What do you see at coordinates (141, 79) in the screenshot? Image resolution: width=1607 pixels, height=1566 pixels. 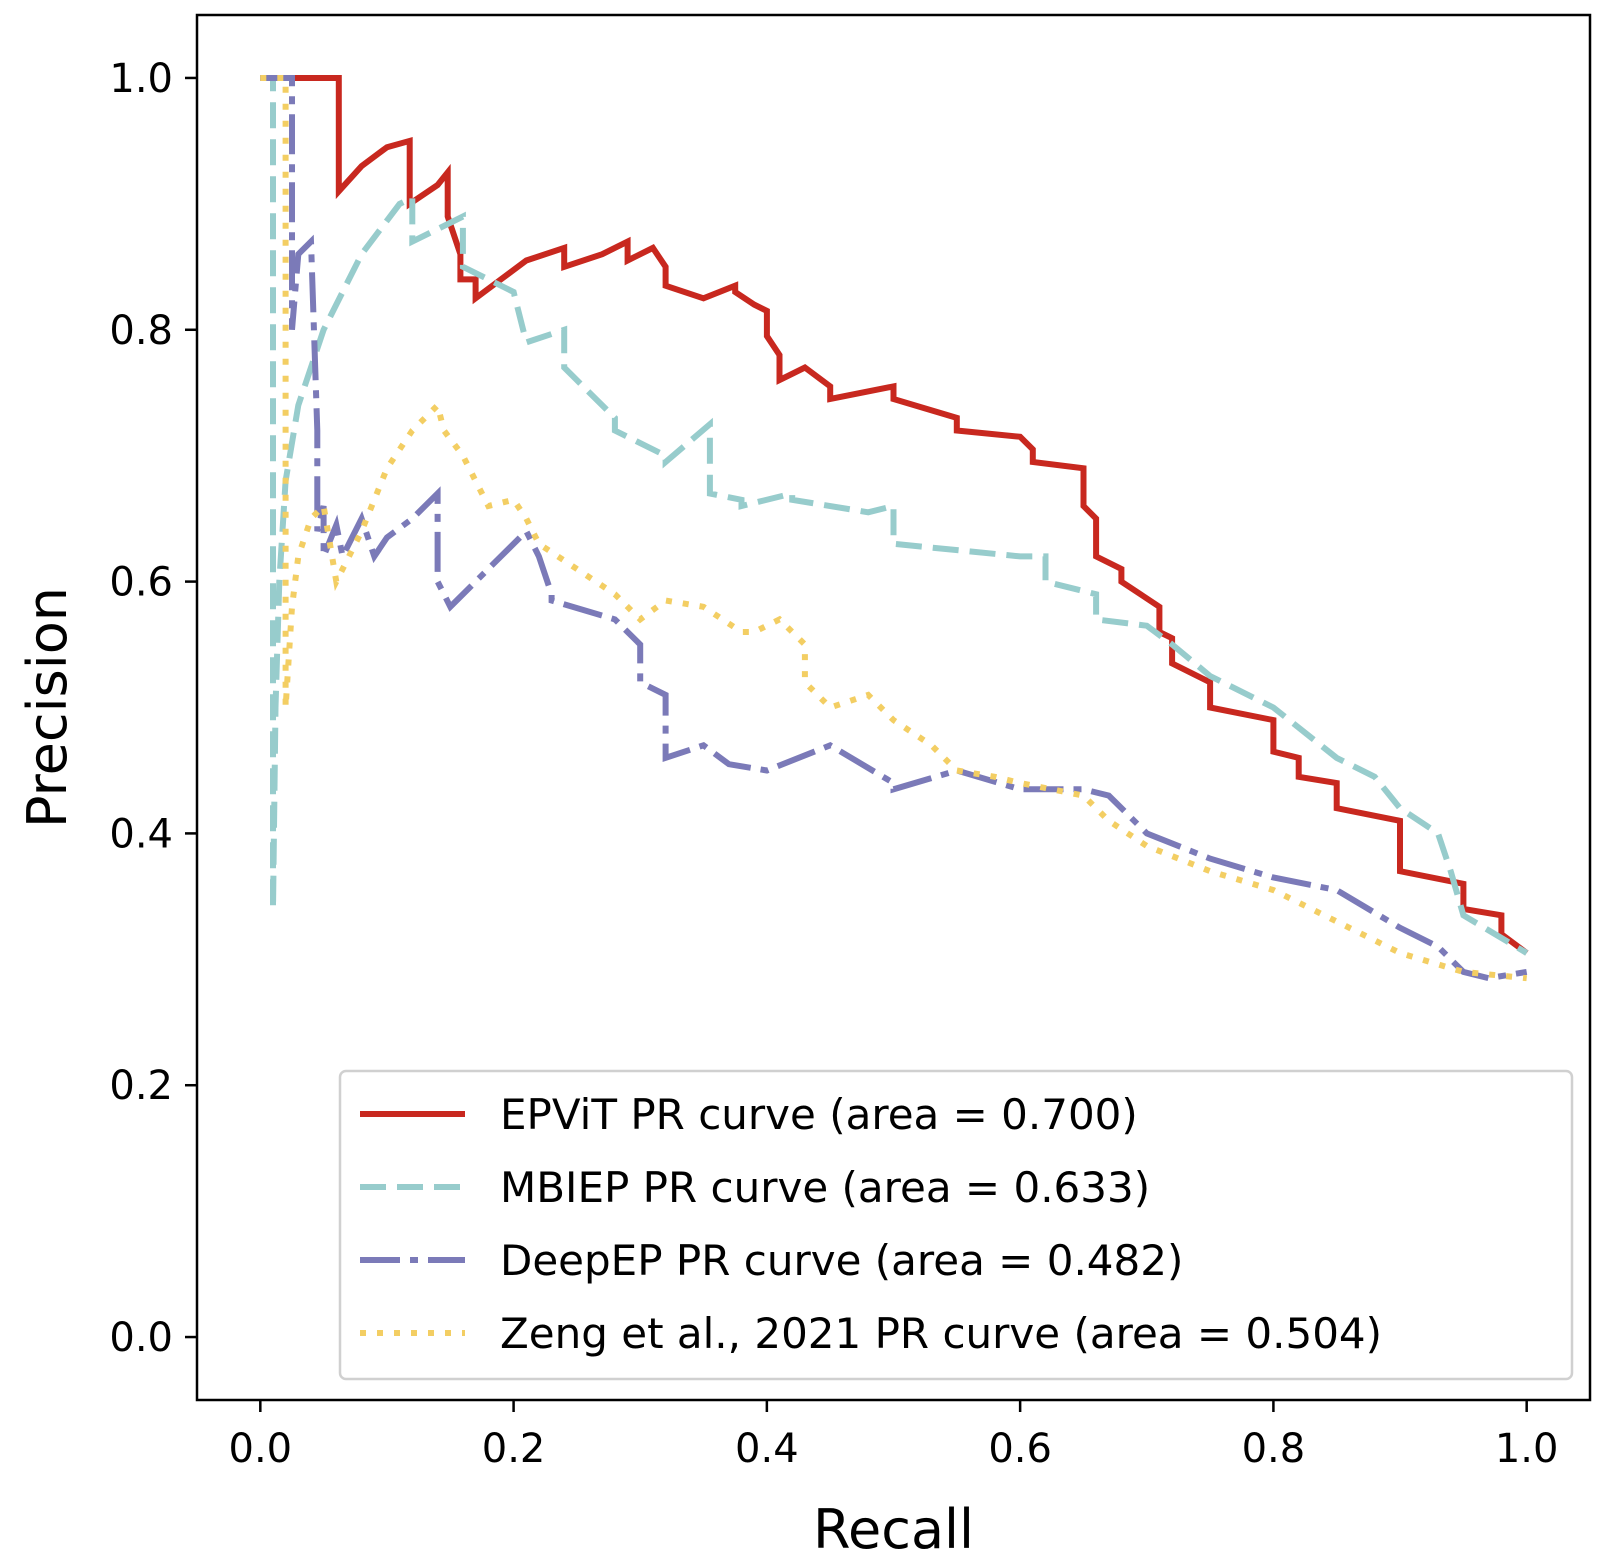 I see `y-tick-label: 1.0` at bounding box center [141, 79].